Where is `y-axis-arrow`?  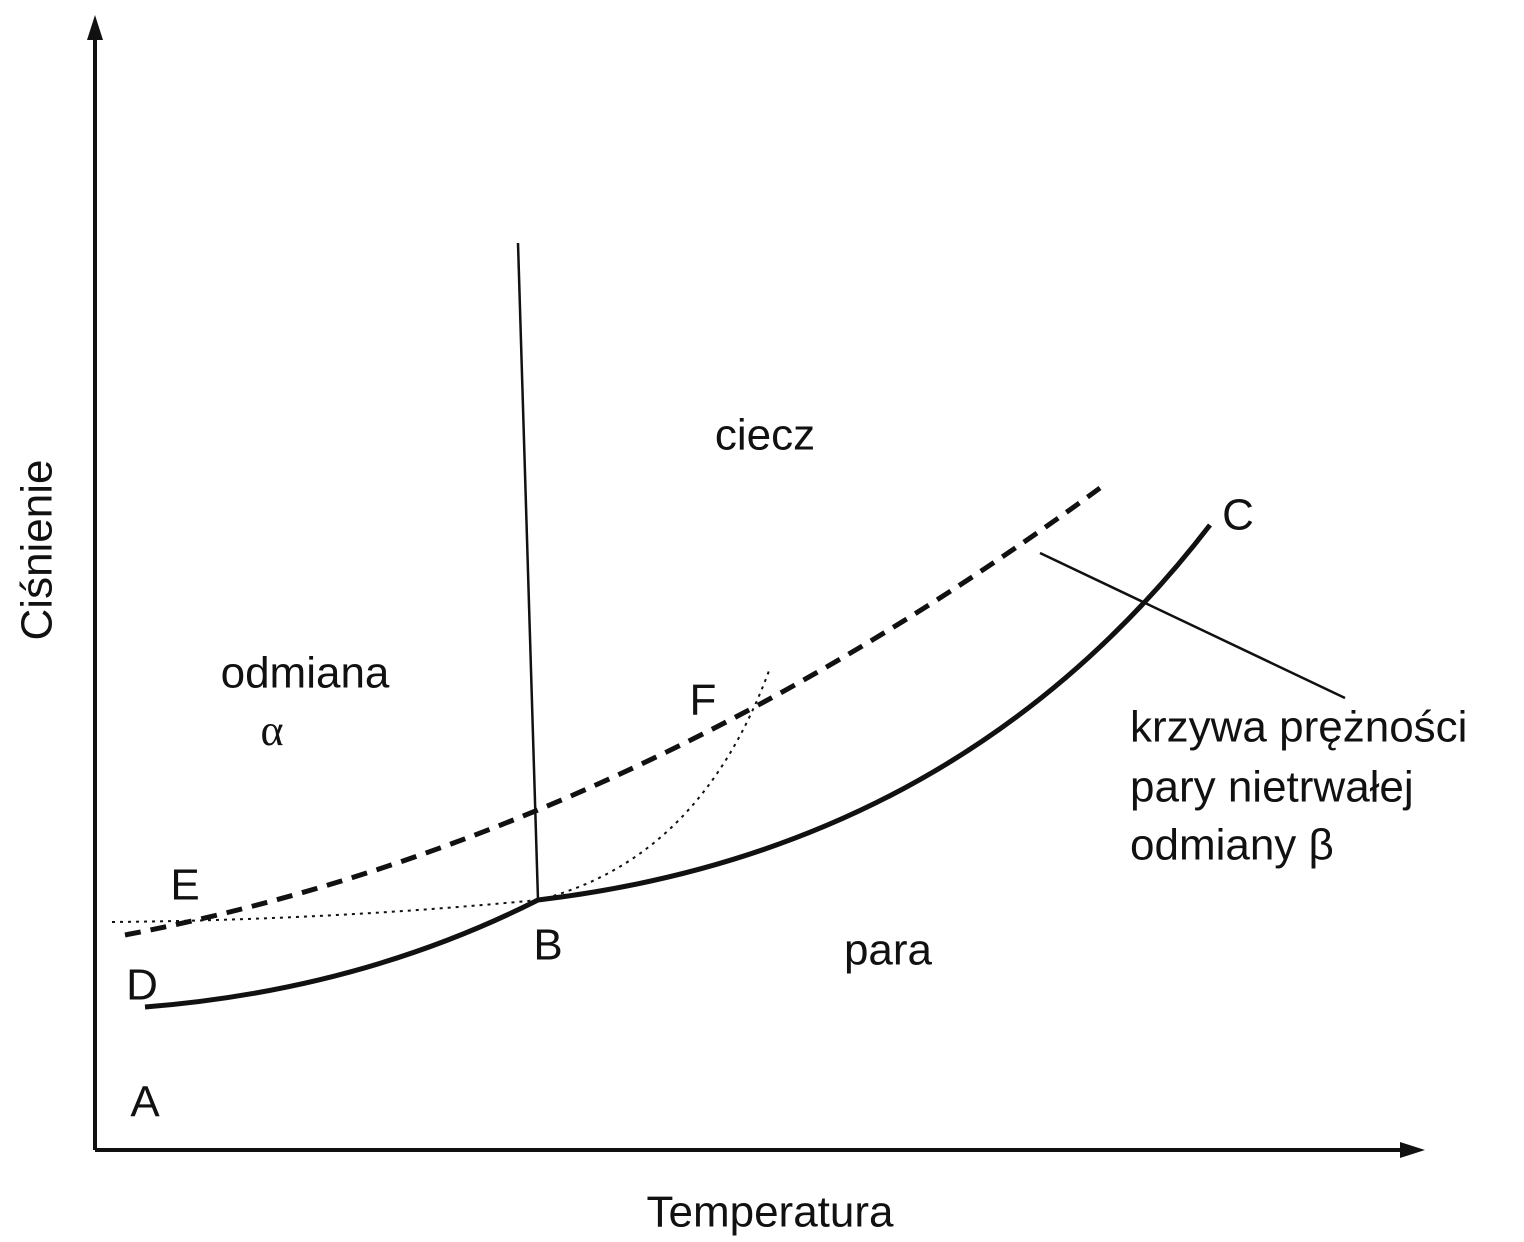
y-axis-arrow is located at coordinates (95, 27).